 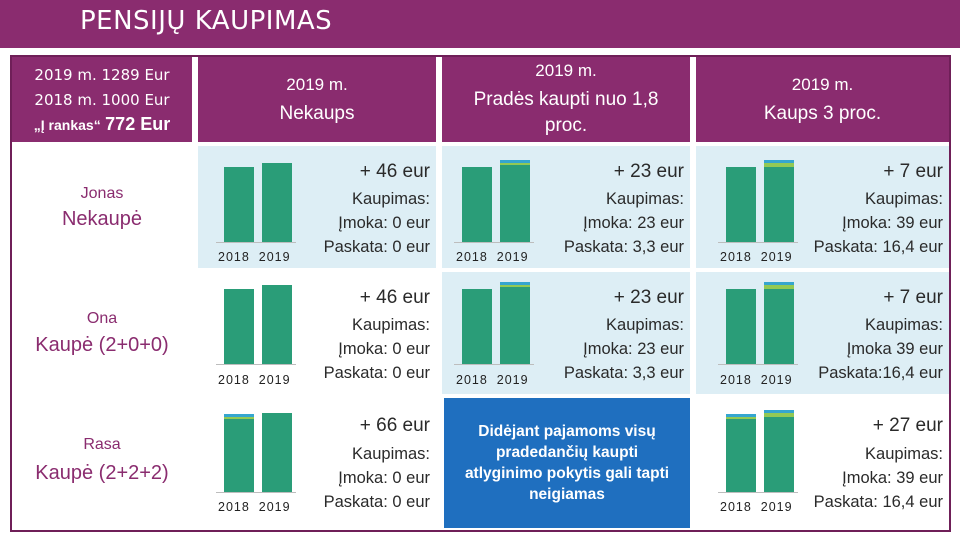 I want to click on header-2018-income: 2018 m. 1000 Eur, so click(x=102, y=100).